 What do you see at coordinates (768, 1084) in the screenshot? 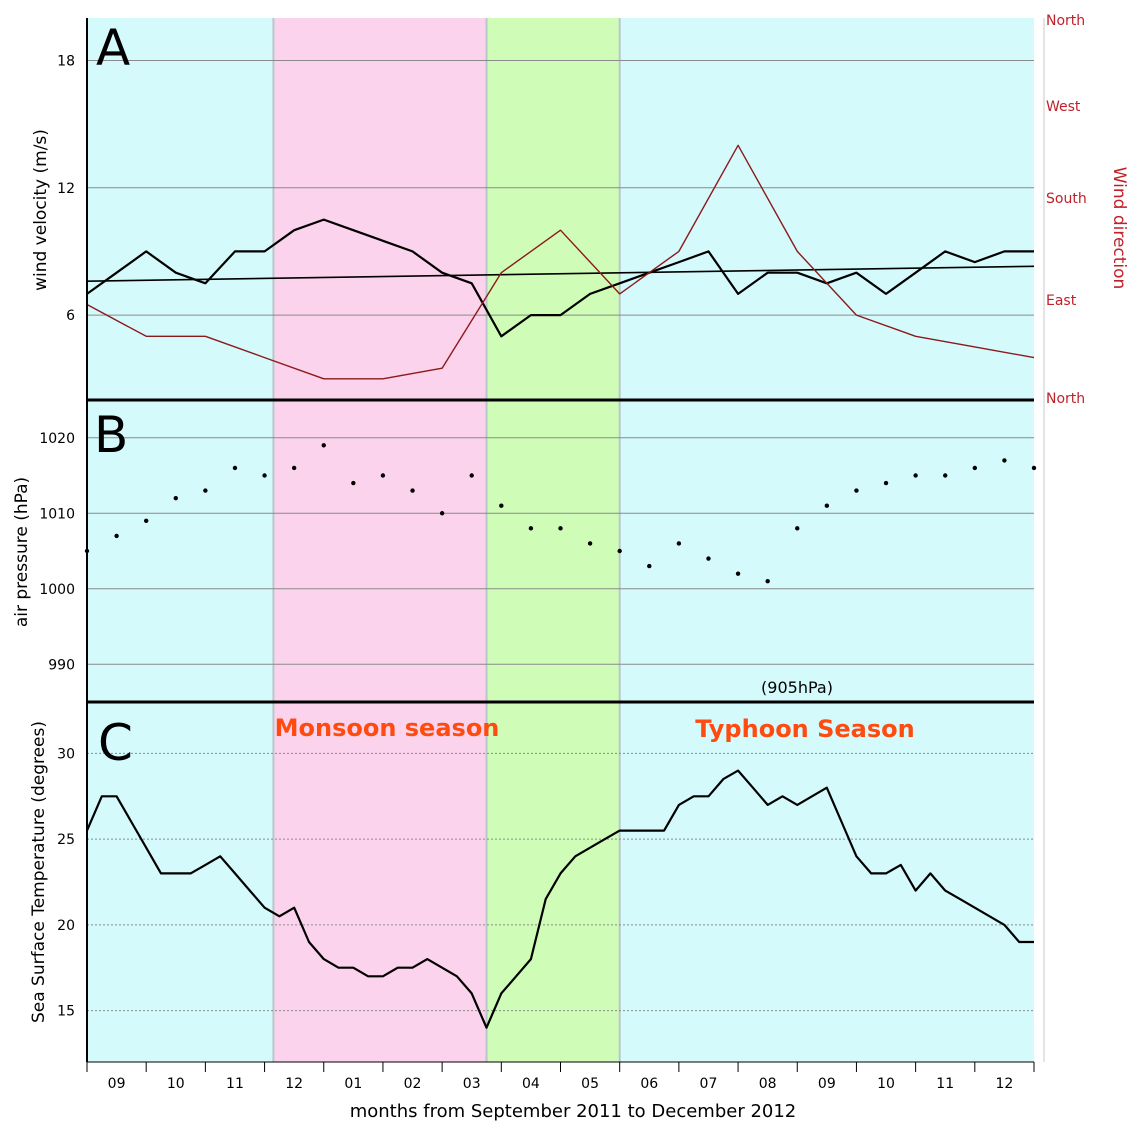
I see `x-tick-label-11: 08` at bounding box center [768, 1084].